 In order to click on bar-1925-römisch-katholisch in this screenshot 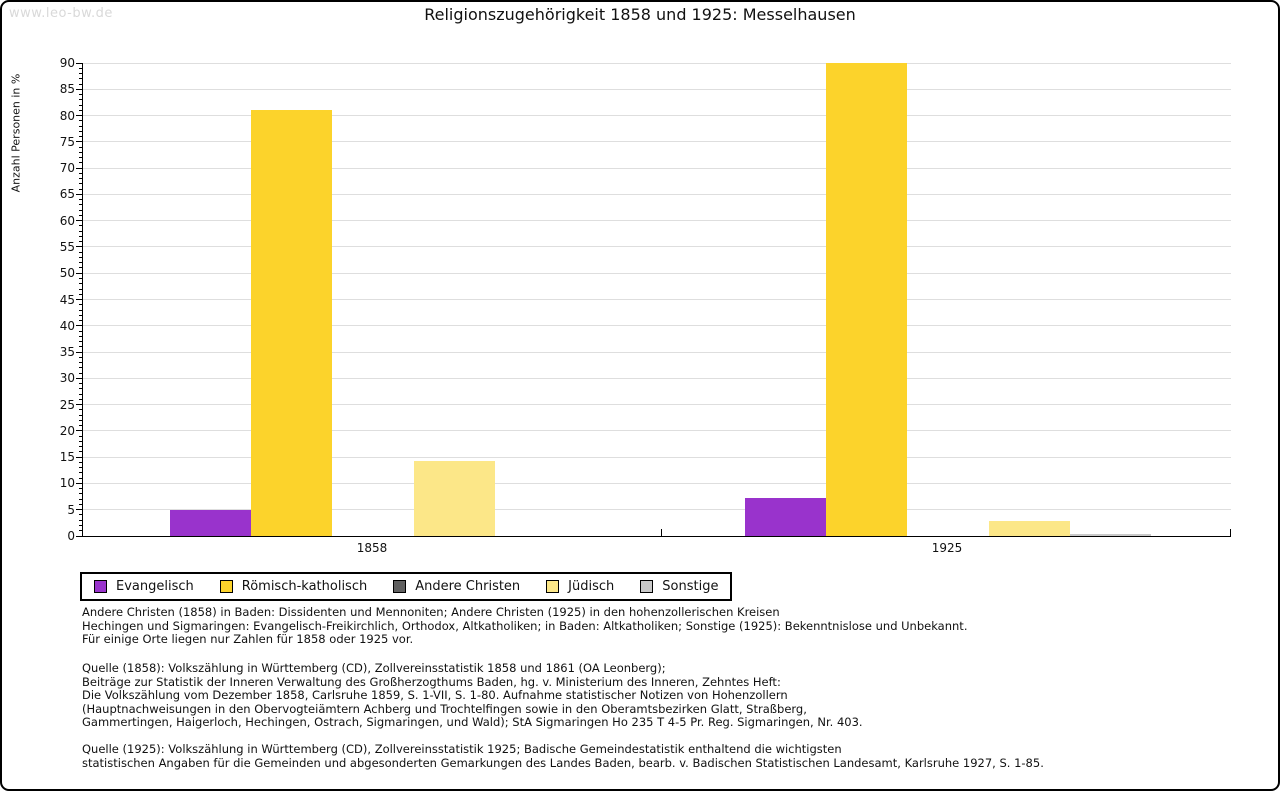, I will do `click(867, 299)`.